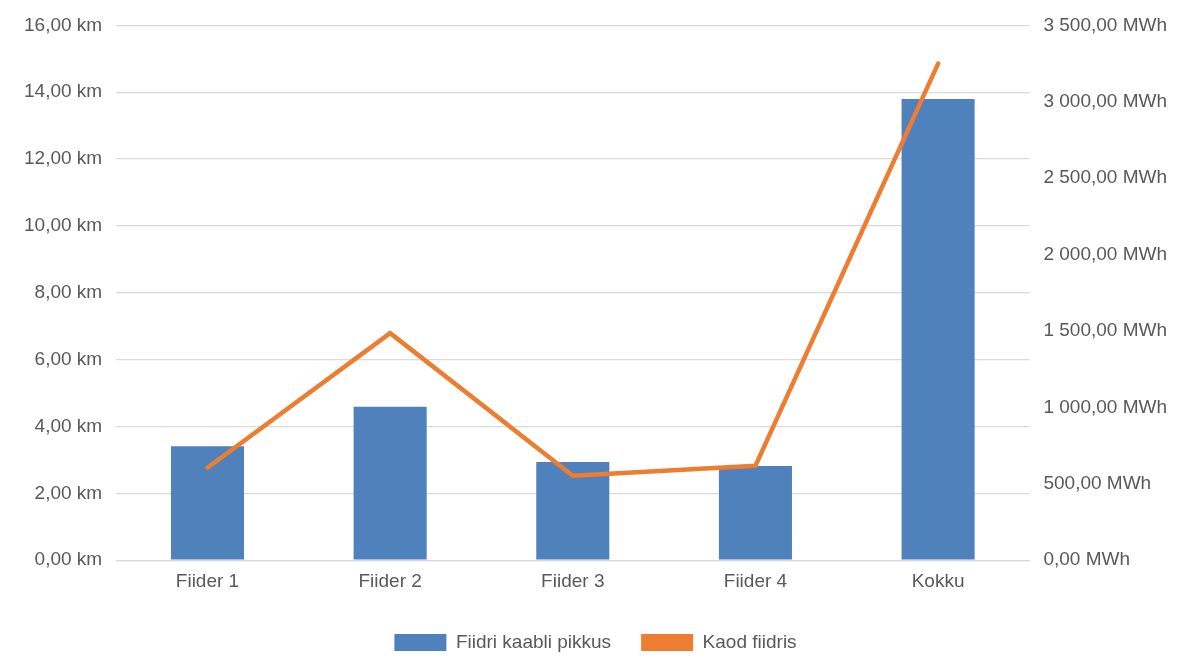 The image size is (1201, 662). Describe the element at coordinates (1105, 177) in the screenshot. I see `y2-tick-label: 2 500,00 MWh` at that location.